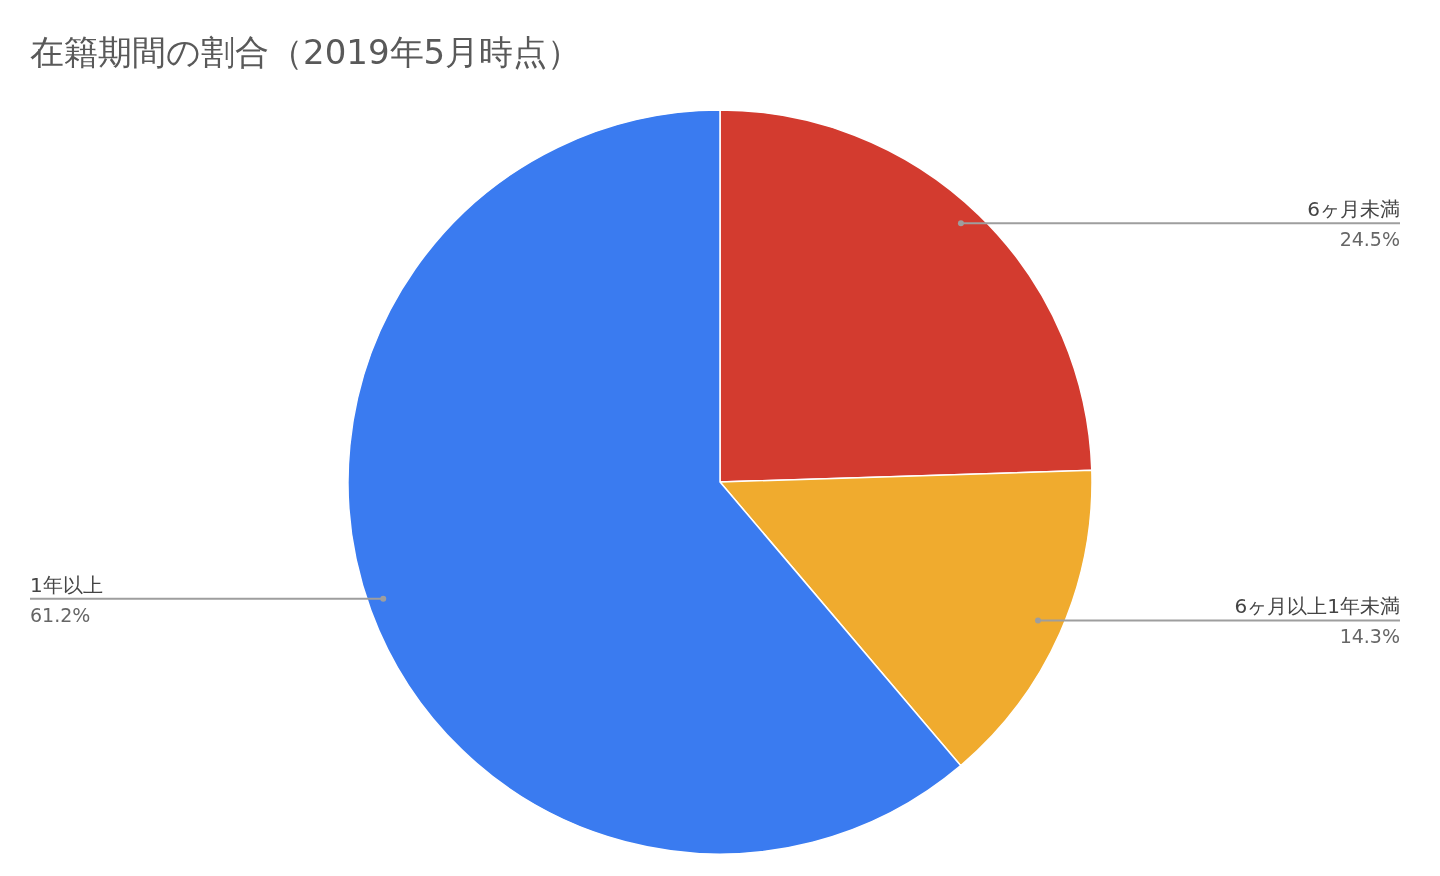  Describe the element at coordinates (60, 614) in the screenshot. I see `data-label: 61.2%` at that location.